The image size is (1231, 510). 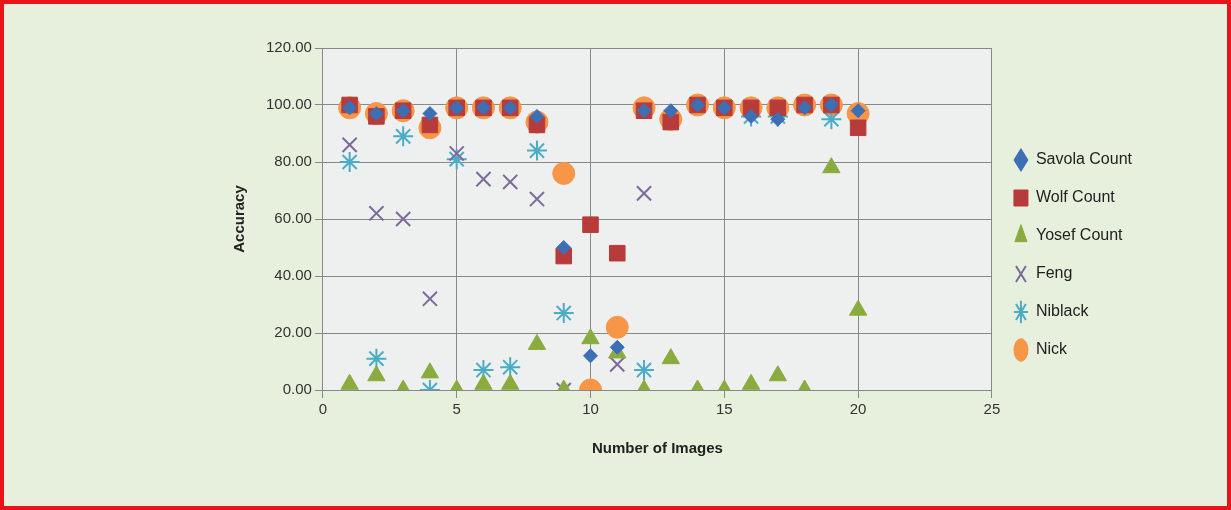 What do you see at coordinates (590, 409) in the screenshot?
I see `x-tick-label: 10` at bounding box center [590, 409].